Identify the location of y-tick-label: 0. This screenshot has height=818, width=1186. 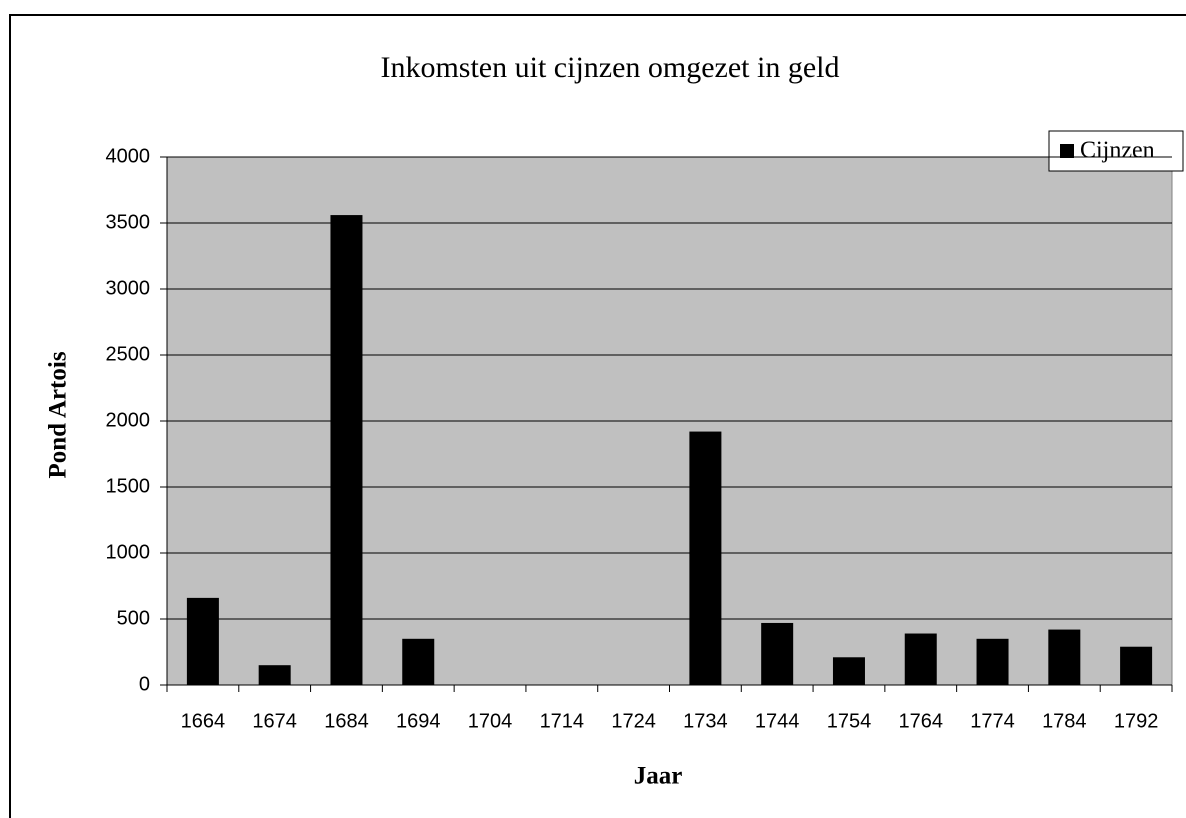
(144, 684).